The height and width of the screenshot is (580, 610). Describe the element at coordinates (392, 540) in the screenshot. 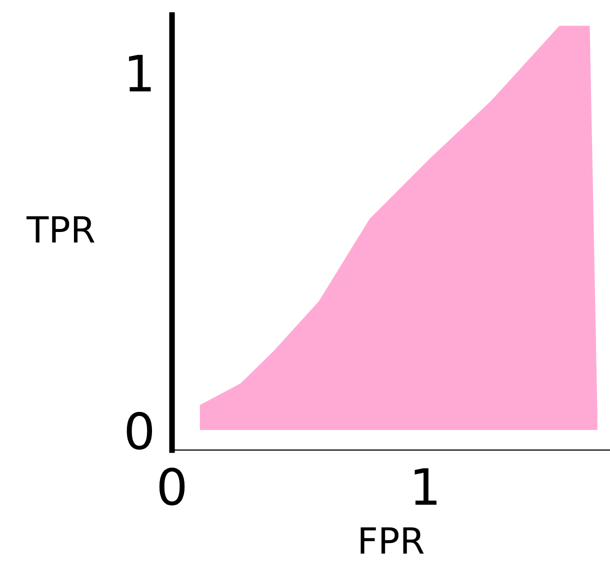

I see `x-axis-title: FPR` at that location.